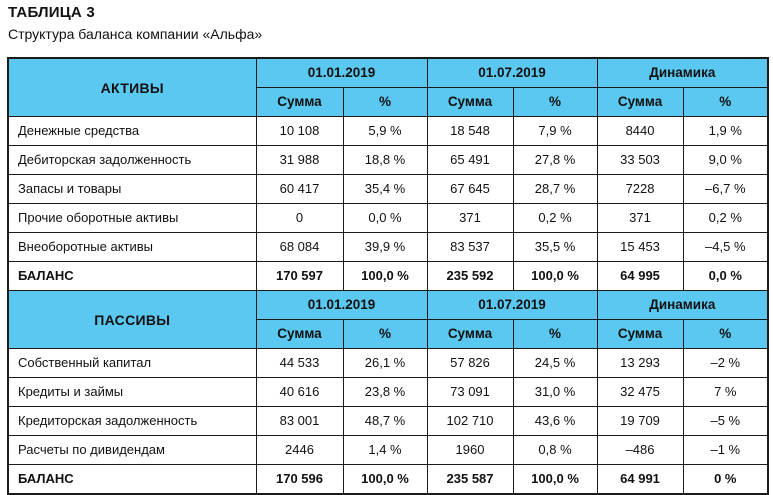  What do you see at coordinates (132, 247) in the screenshot?
I see `row-label: Внеоборотные активы` at bounding box center [132, 247].